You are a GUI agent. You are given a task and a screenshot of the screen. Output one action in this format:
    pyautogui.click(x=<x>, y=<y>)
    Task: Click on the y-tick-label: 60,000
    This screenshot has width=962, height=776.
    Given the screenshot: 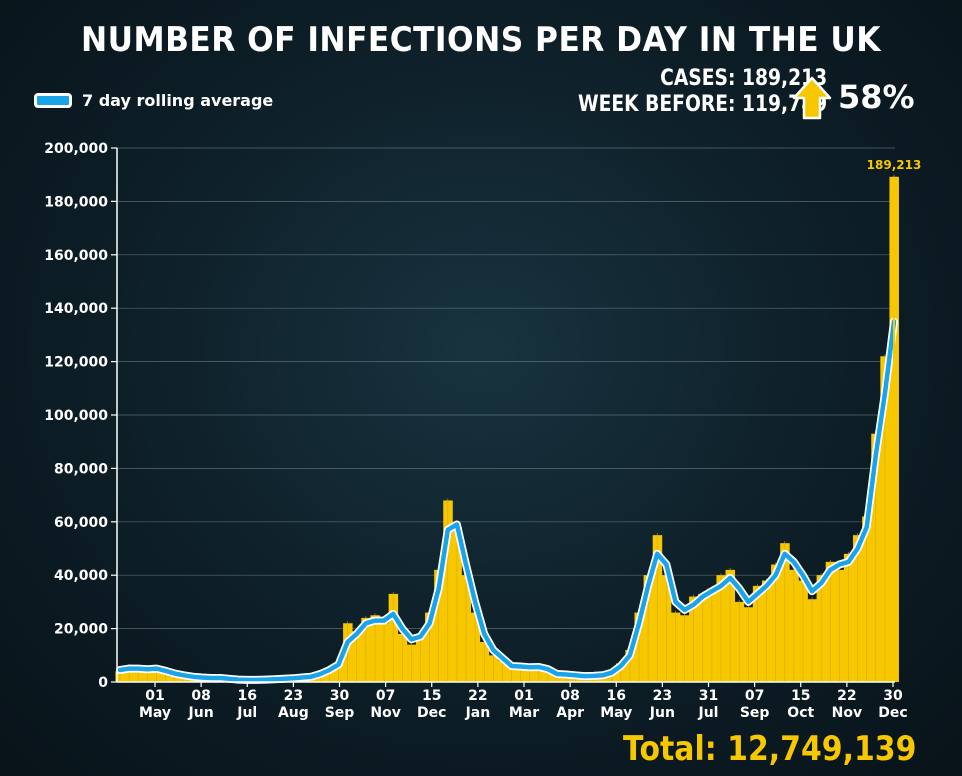 What is the action you would take?
    pyautogui.click(x=81, y=523)
    